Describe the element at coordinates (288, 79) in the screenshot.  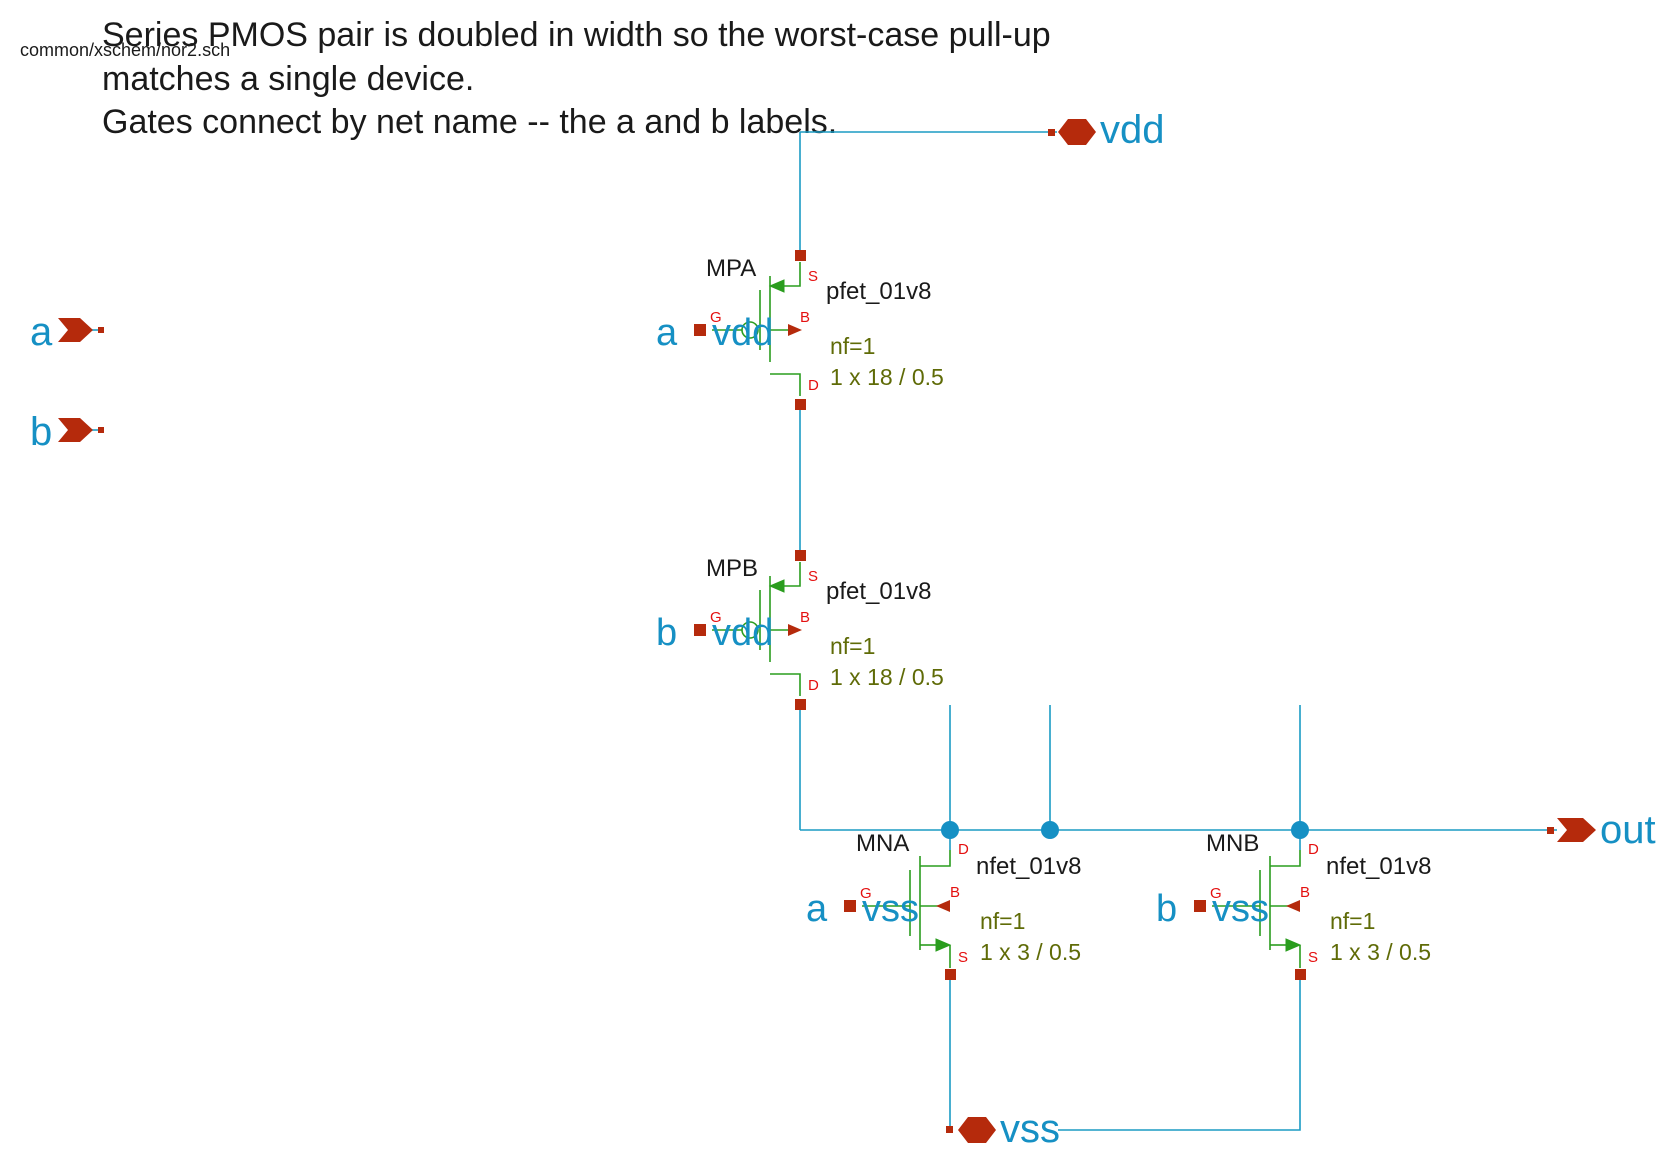
I see `note-line-2: matches a single device.` at that location.